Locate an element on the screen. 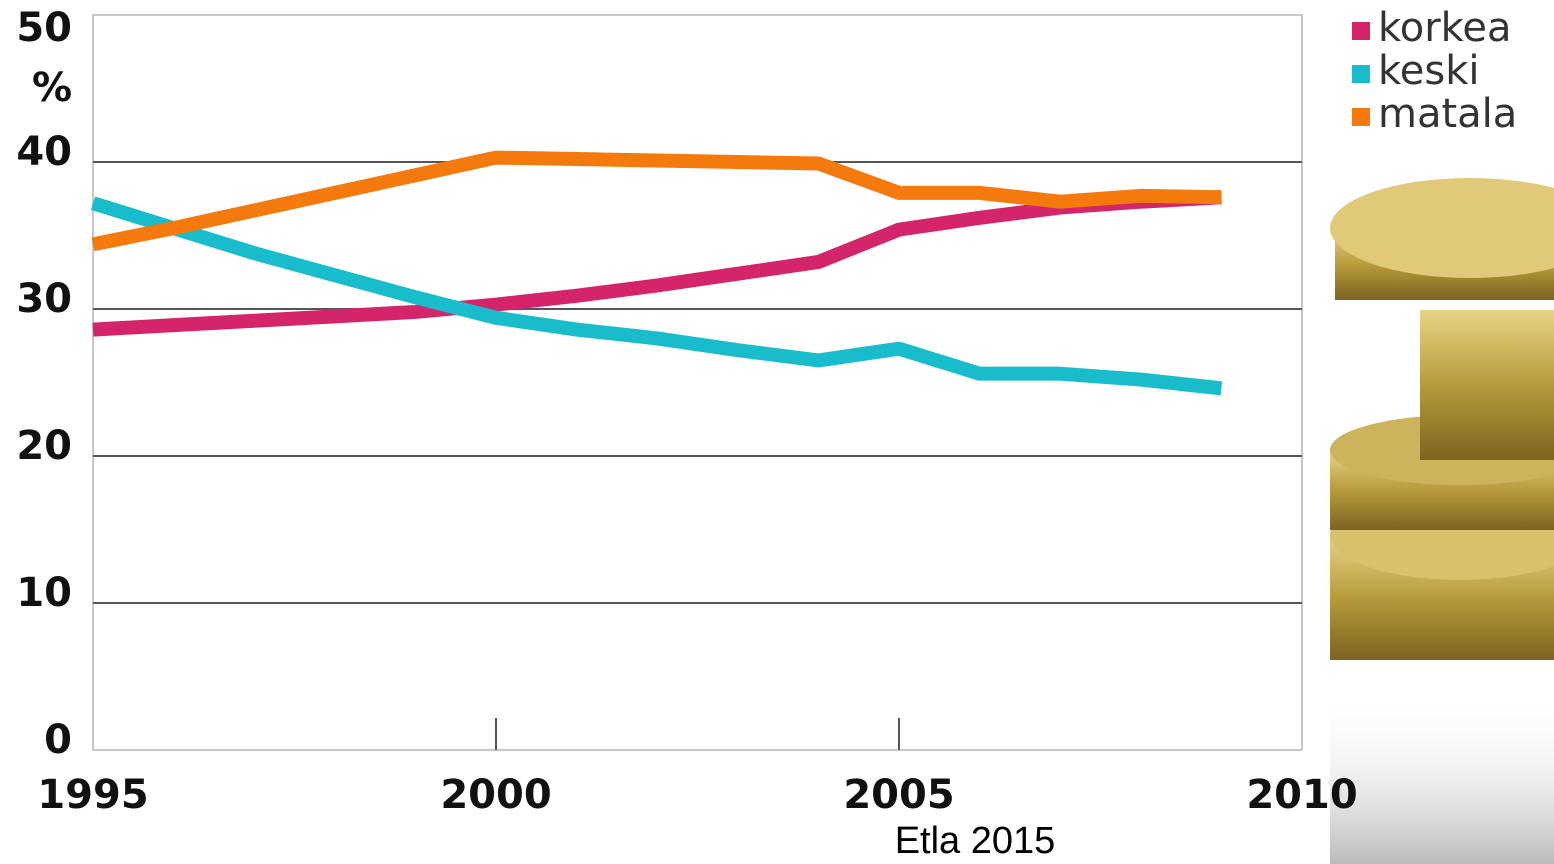  y-tick-label: 20 is located at coordinates (44, 446).